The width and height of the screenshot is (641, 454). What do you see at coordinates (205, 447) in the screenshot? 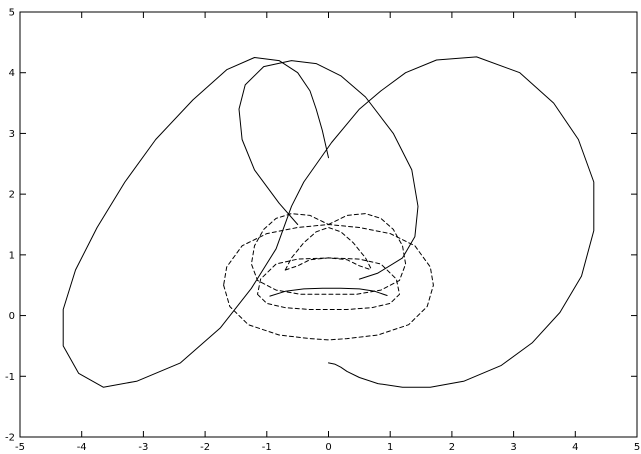
I see `x-tick-label: -2` at bounding box center [205, 447].